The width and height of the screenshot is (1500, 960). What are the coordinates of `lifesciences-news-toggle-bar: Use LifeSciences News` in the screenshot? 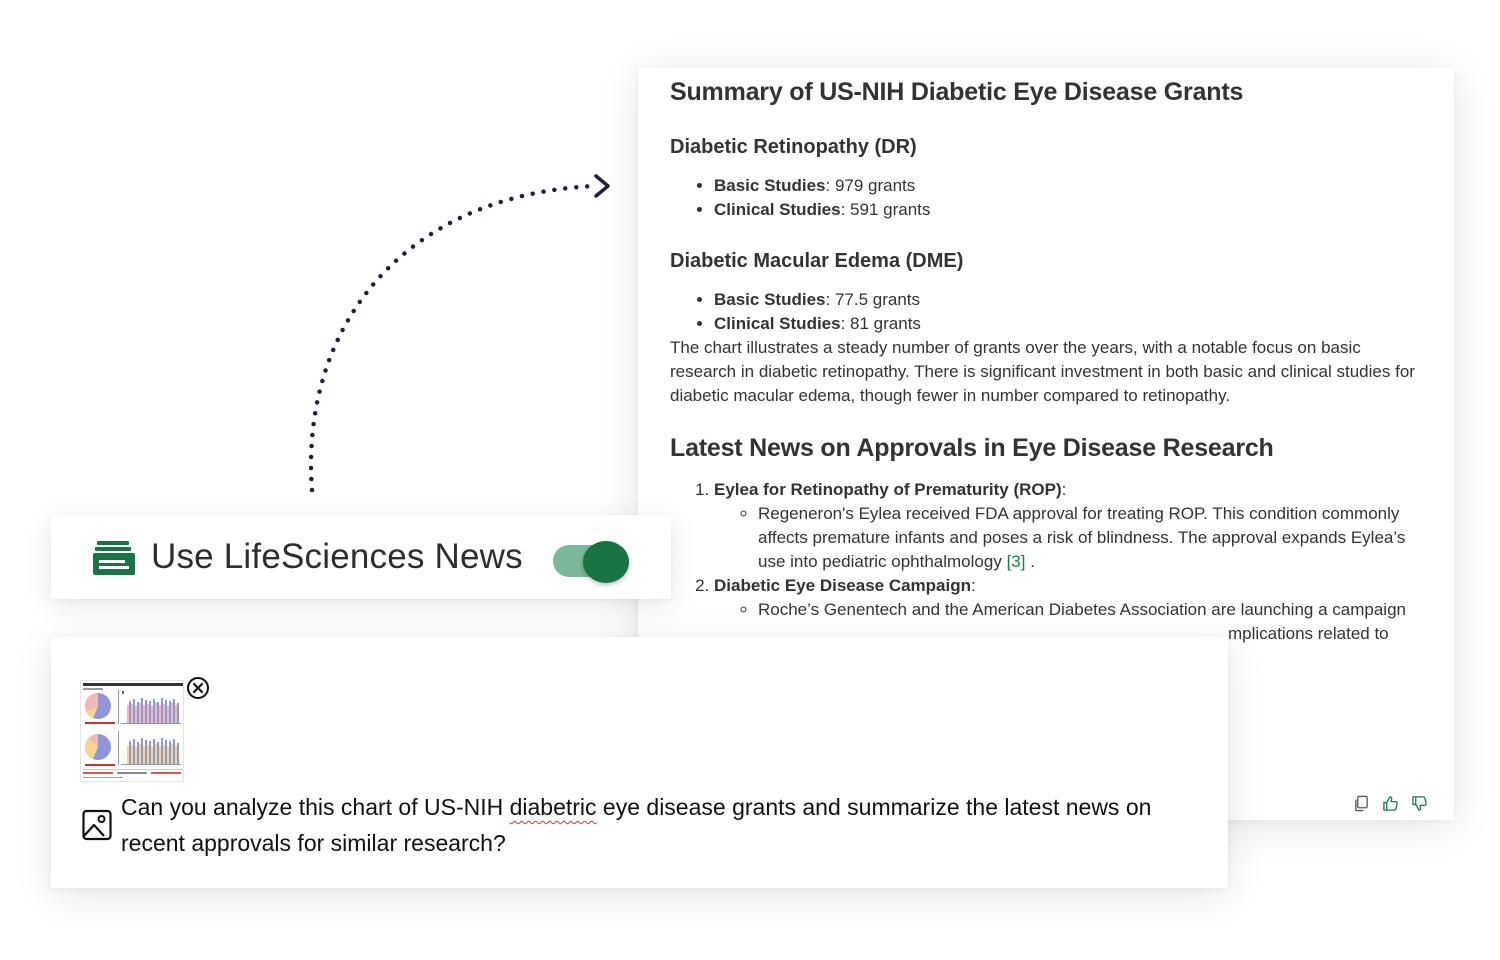 It's located at (361, 557).